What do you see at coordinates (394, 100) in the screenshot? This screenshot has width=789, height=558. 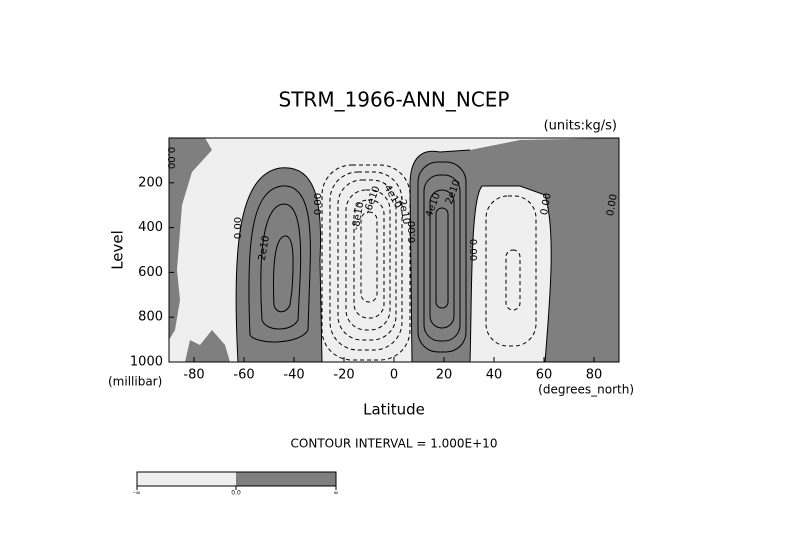 I see `chart-title: STRM_1966-ANN_NCEP` at bounding box center [394, 100].